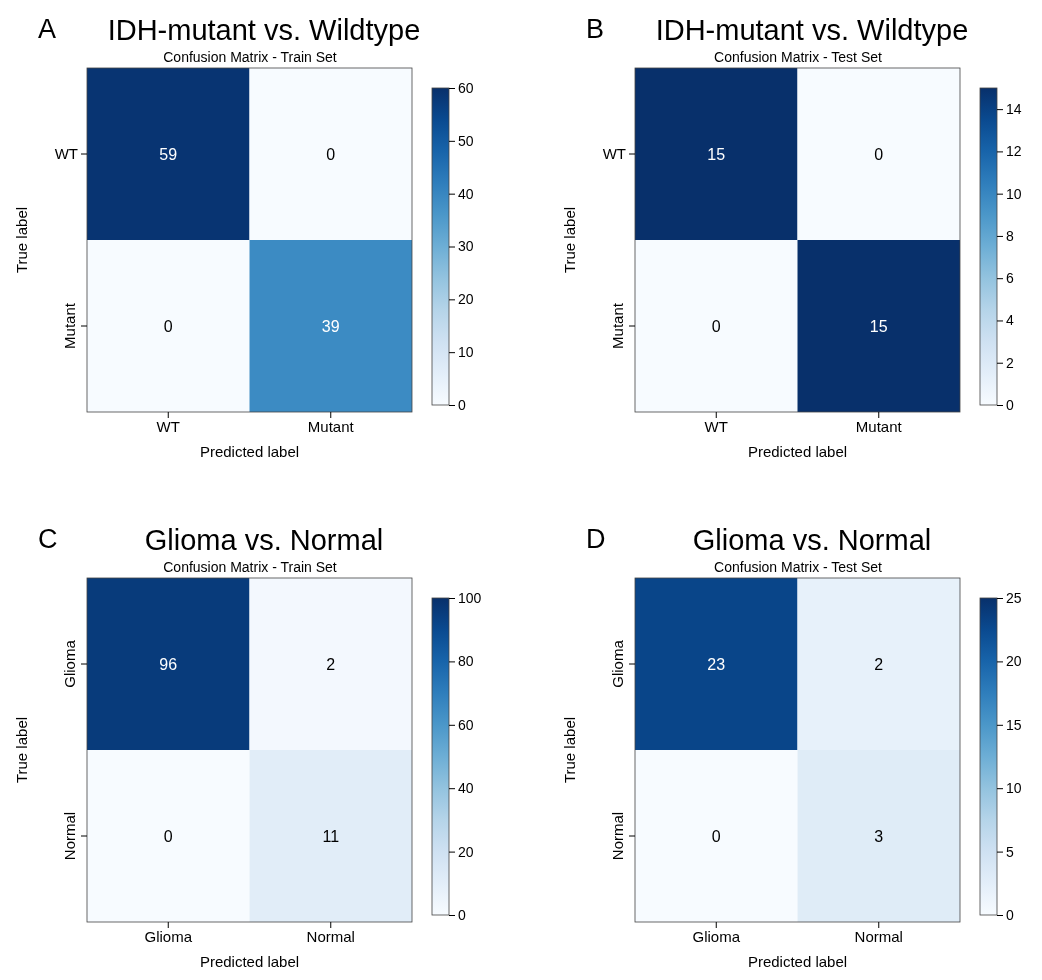  Describe the element at coordinates (470, 597) in the screenshot. I see `color-bar-label: 100` at that location.